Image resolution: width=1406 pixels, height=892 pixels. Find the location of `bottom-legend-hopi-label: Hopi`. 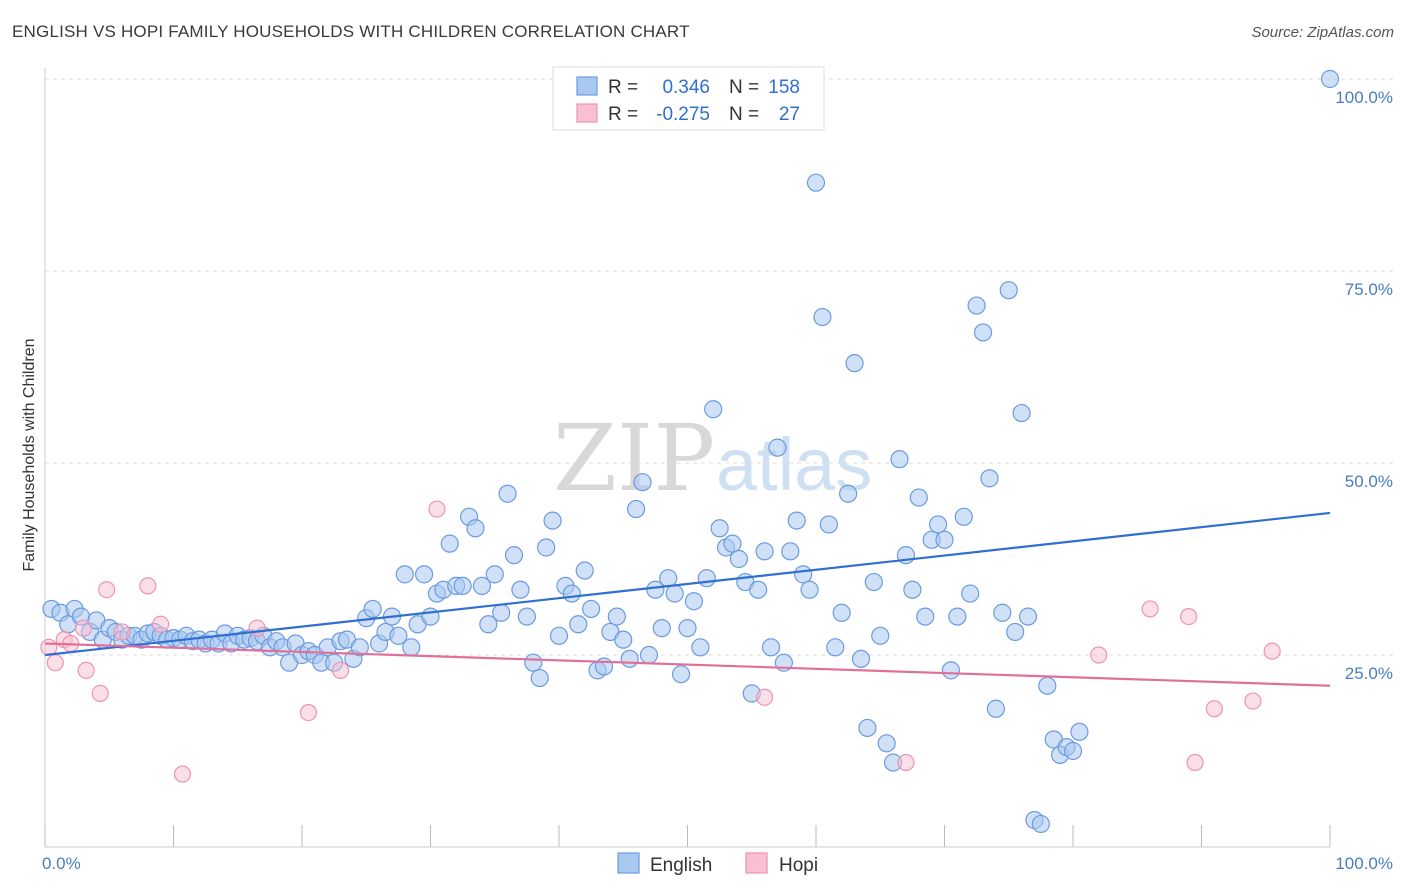

bottom-legend-hopi-label: Hopi is located at coordinates (798, 865).